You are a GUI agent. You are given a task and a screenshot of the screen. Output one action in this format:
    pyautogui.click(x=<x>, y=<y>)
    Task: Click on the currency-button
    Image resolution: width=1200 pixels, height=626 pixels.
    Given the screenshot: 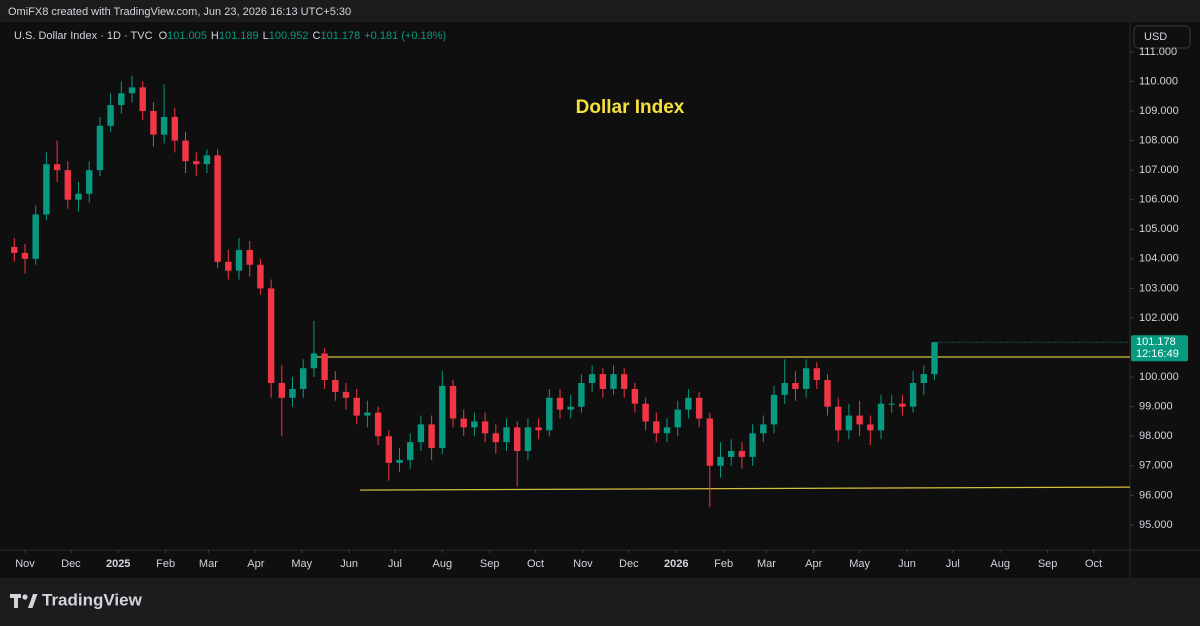 What is the action you would take?
    pyautogui.click(x=1162, y=37)
    